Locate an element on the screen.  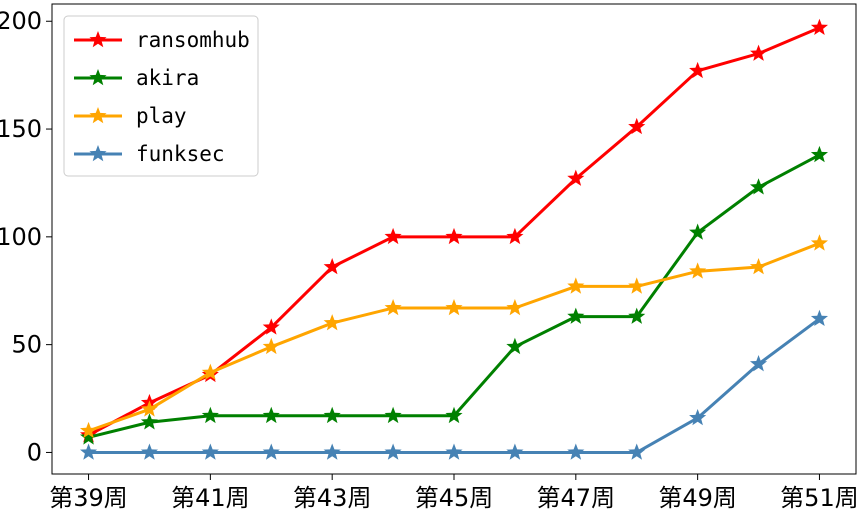
x-tick-label: 第41周 is located at coordinates (210, 498).